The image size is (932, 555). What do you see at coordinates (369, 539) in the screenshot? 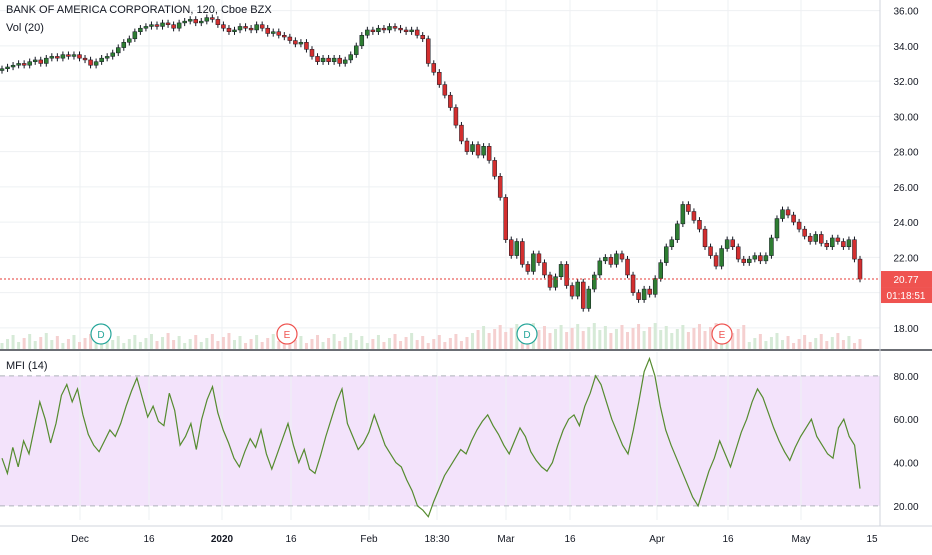
I see `time-tick-label: Feb` at bounding box center [369, 539].